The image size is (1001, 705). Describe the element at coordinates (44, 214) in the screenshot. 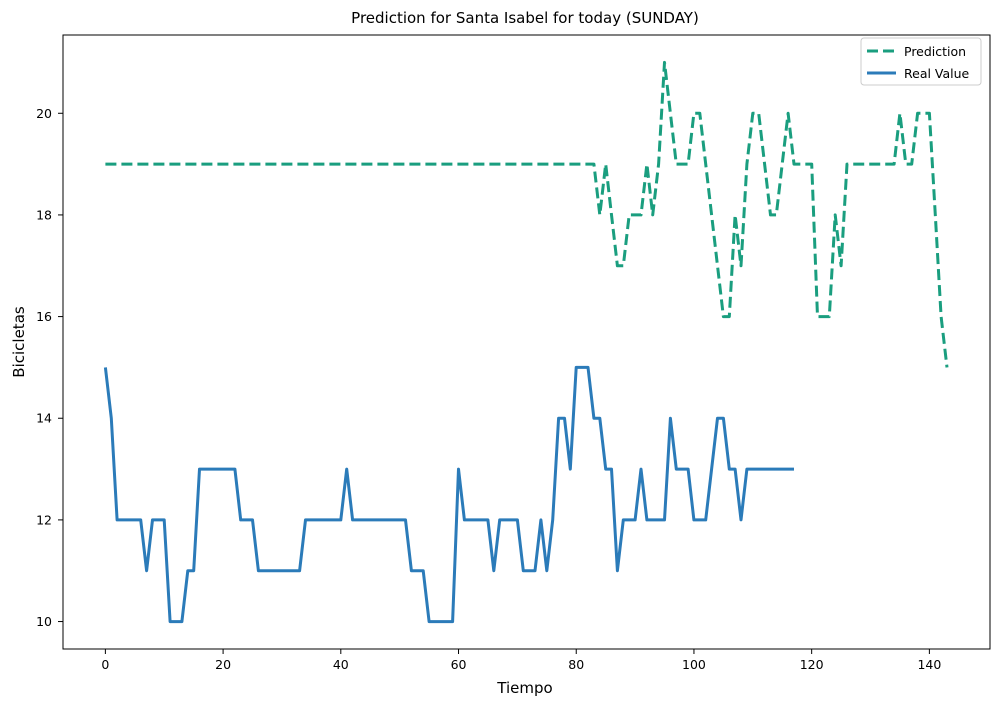

I see `y-tick-label: 18` at that location.